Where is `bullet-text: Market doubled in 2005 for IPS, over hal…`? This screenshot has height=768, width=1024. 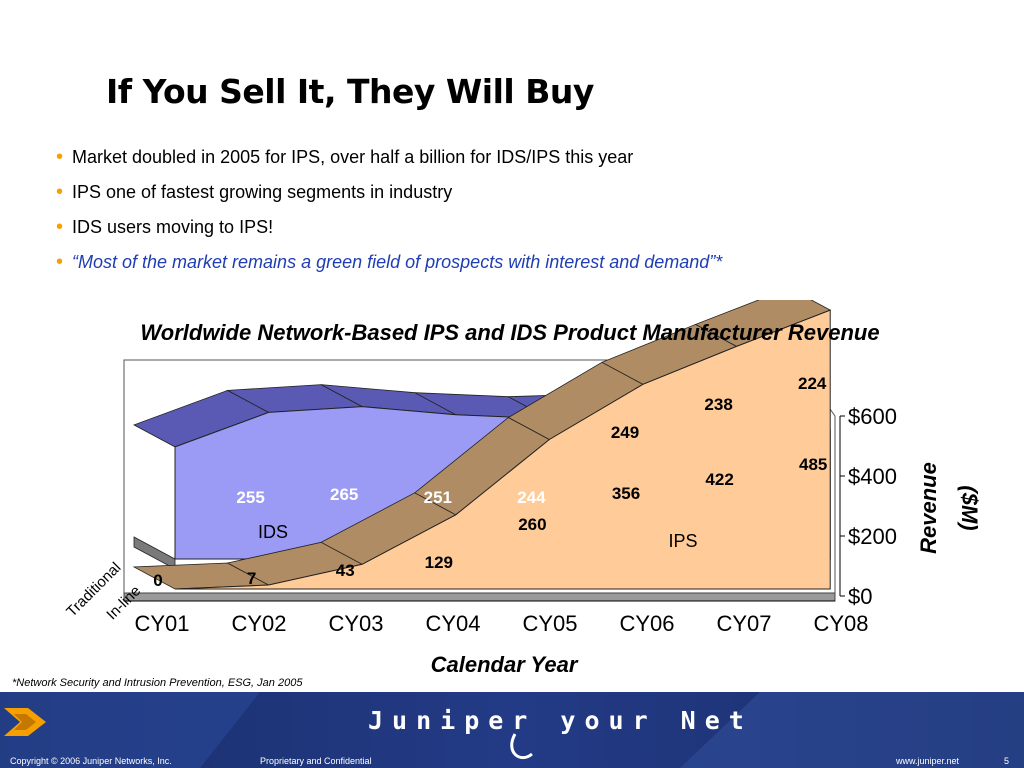 bullet-text: Market doubled in 2005 for IPS, over hal… is located at coordinates (353, 157).